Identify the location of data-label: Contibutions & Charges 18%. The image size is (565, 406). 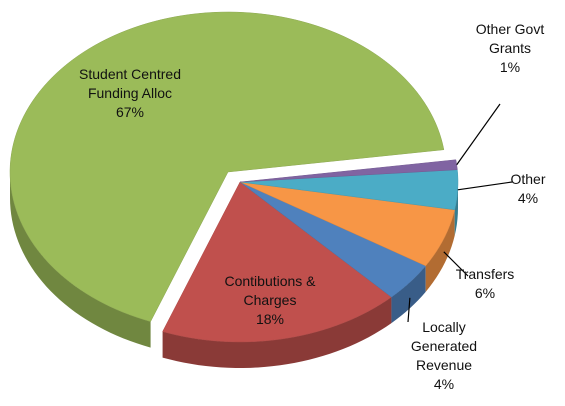
(270, 300).